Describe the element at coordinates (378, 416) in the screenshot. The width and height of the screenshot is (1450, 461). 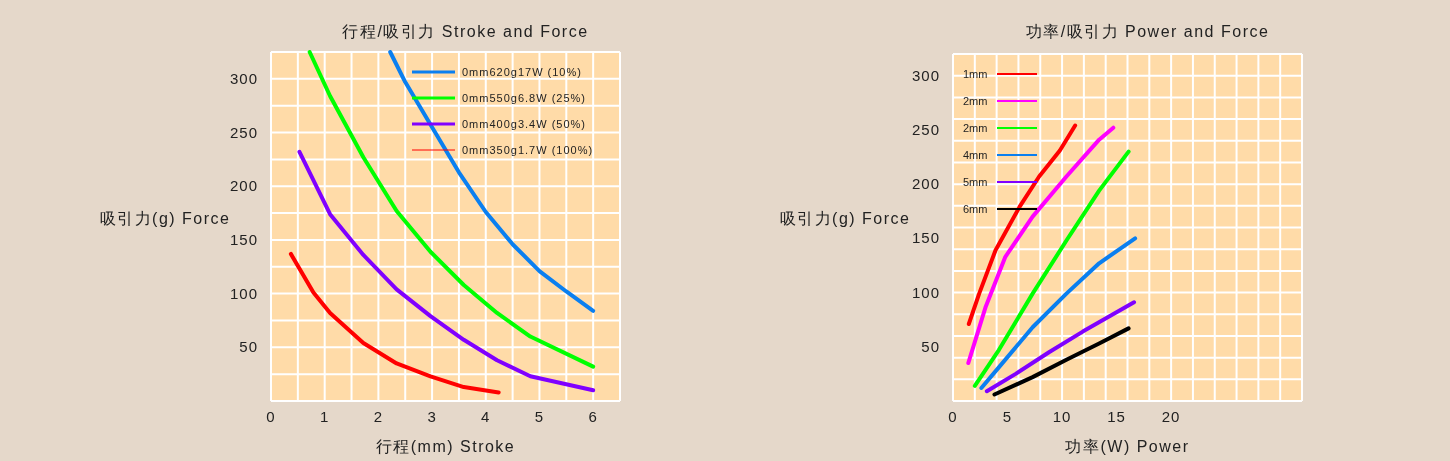
I see `x-tick-label: 2` at that location.